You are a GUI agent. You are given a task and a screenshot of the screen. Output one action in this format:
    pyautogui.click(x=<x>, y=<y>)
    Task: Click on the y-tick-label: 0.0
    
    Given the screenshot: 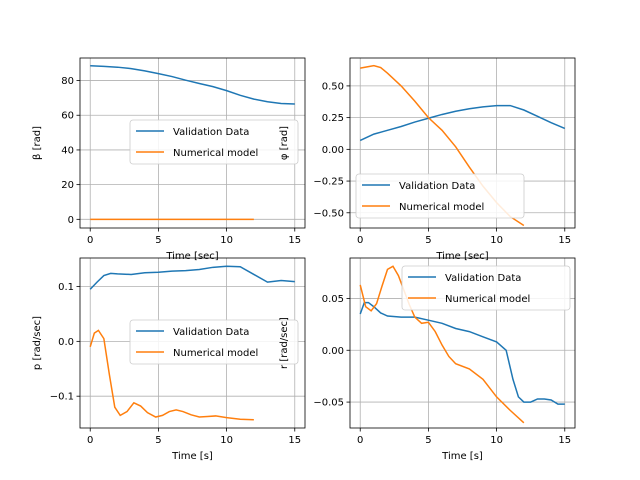 What is the action you would take?
    pyautogui.click(x=66, y=342)
    